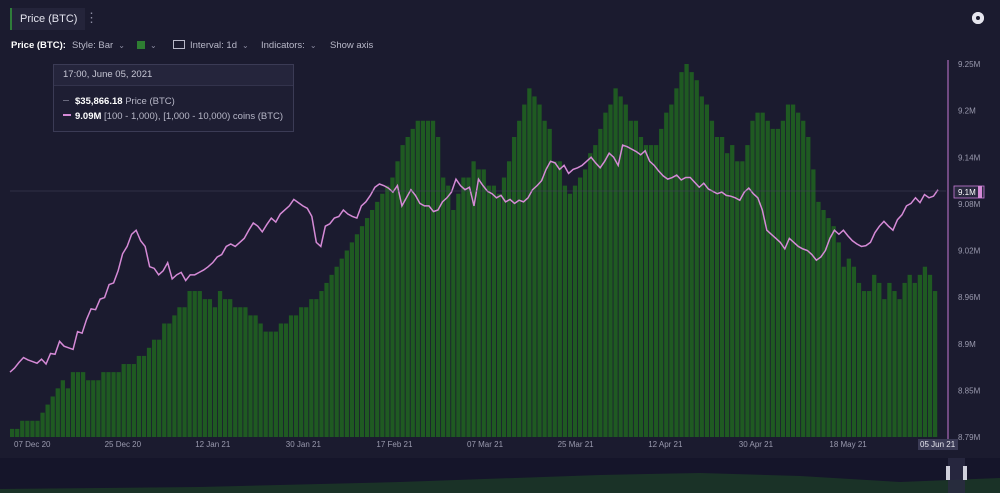 The image size is (1000, 493). I want to click on navigator-handle-left, so click(948, 473).